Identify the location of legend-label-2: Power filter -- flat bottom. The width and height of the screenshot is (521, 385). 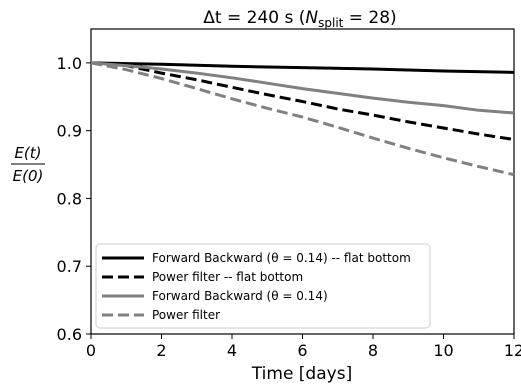
(227, 277).